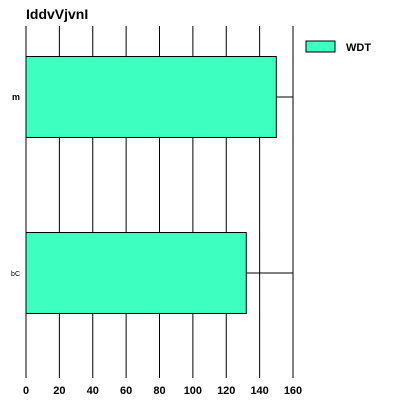 The image size is (406, 411). What do you see at coordinates (26, 391) in the screenshot?
I see `x-tick-label: 0` at bounding box center [26, 391].